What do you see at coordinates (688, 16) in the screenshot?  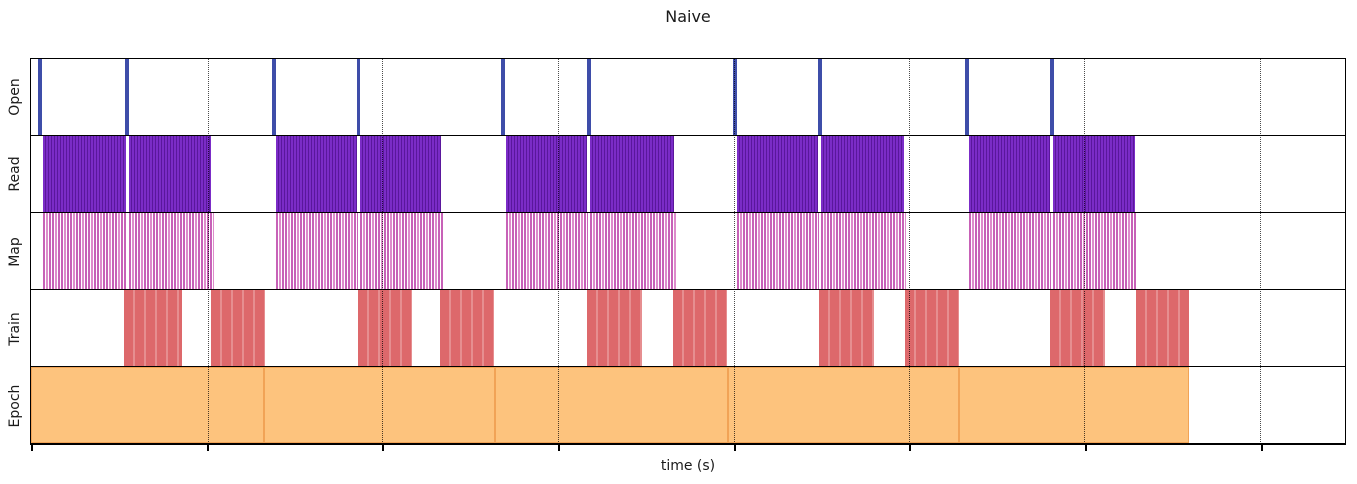 I see `chart-title: Naive` at bounding box center [688, 16].